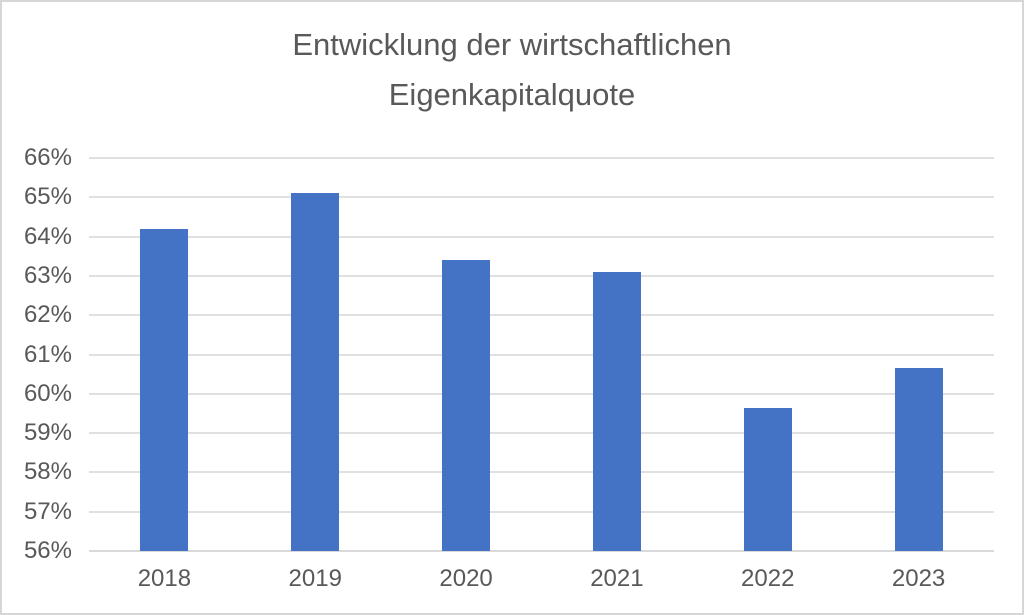  What do you see at coordinates (512, 44) in the screenshot?
I see `chart-title-line-1: Entwicklung der wirtschaftlichen` at bounding box center [512, 44].